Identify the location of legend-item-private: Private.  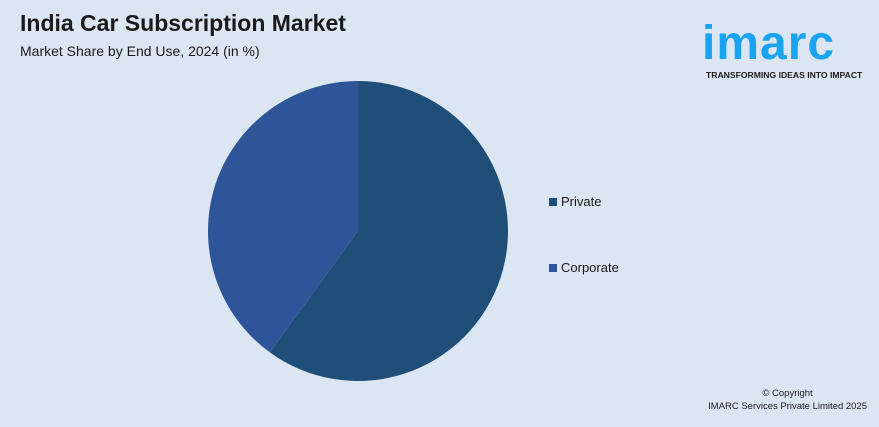
(575, 201).